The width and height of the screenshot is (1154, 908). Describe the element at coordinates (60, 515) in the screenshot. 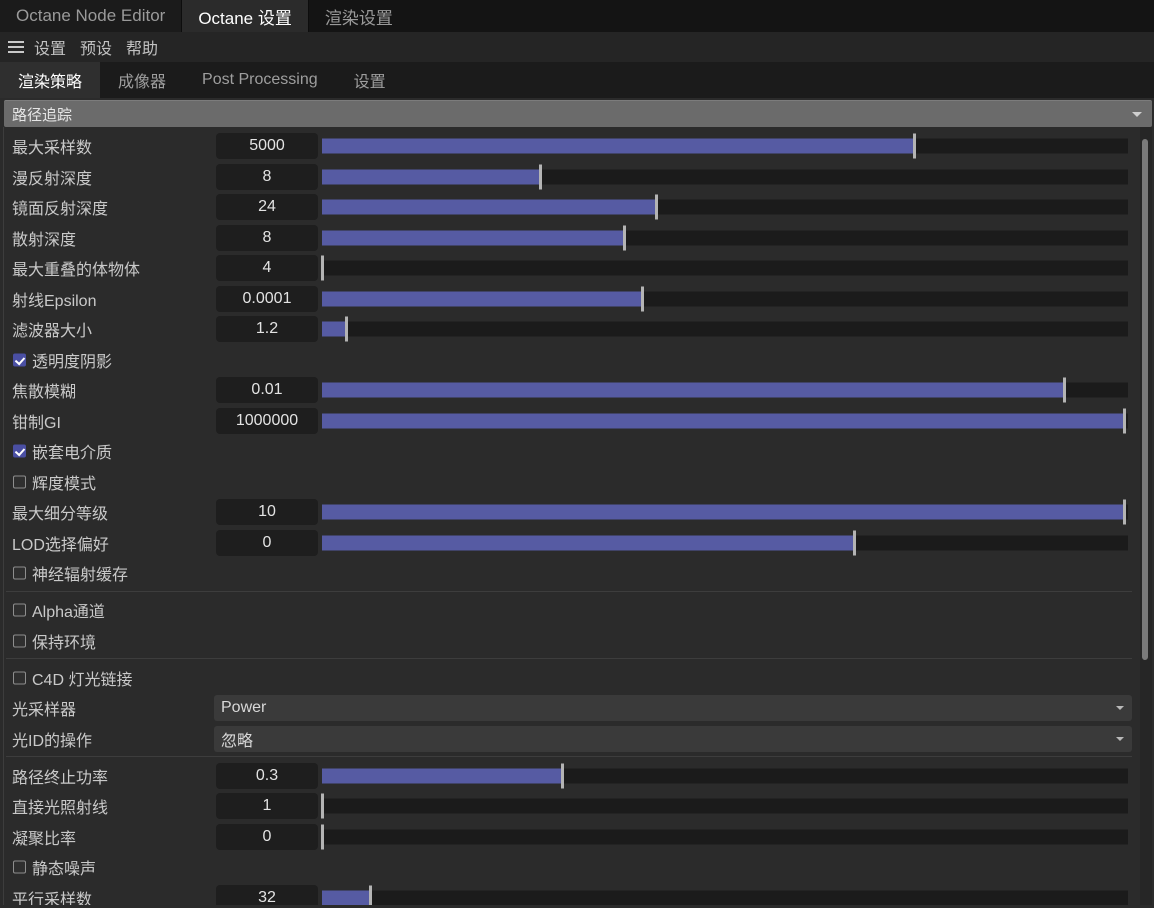

I see `row-label: 最大细分等级` at that location.